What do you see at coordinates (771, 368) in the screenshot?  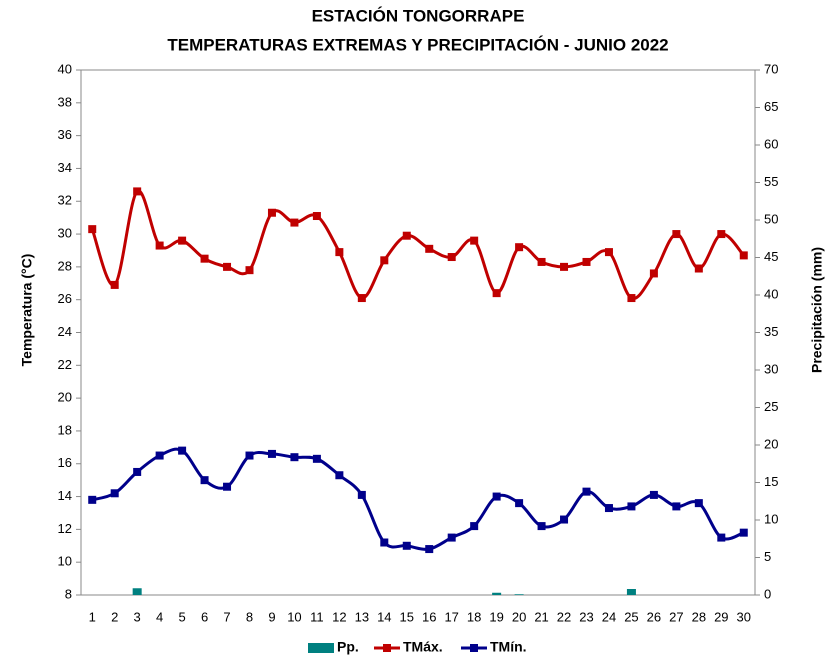 I see `y2-tick-label: 30` at bounding box center [771, 368].